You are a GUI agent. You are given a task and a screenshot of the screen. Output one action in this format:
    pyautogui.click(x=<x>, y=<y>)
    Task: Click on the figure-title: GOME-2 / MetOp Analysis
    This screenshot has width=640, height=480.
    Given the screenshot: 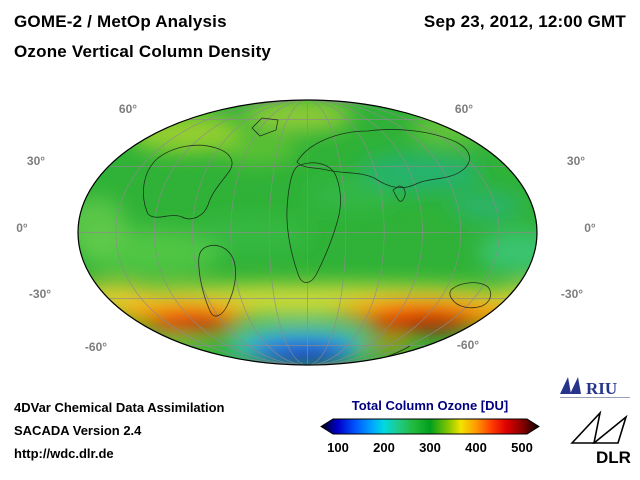 What is the action you would take?
    pyautogui.click(x=120, y=21)
    